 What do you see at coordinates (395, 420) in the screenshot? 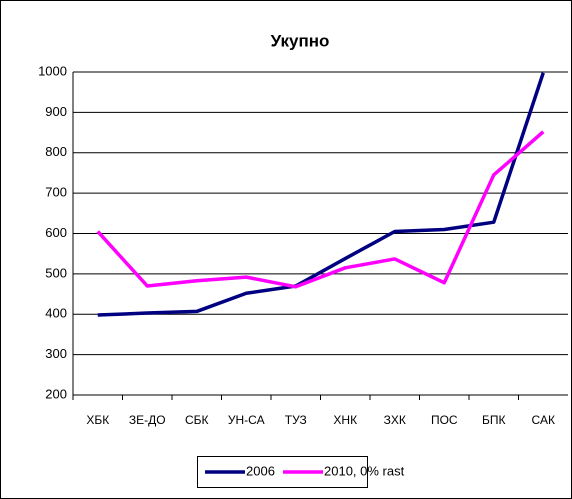
I see `x-tick-label: ЗХК` at bounding box center [395, 420].